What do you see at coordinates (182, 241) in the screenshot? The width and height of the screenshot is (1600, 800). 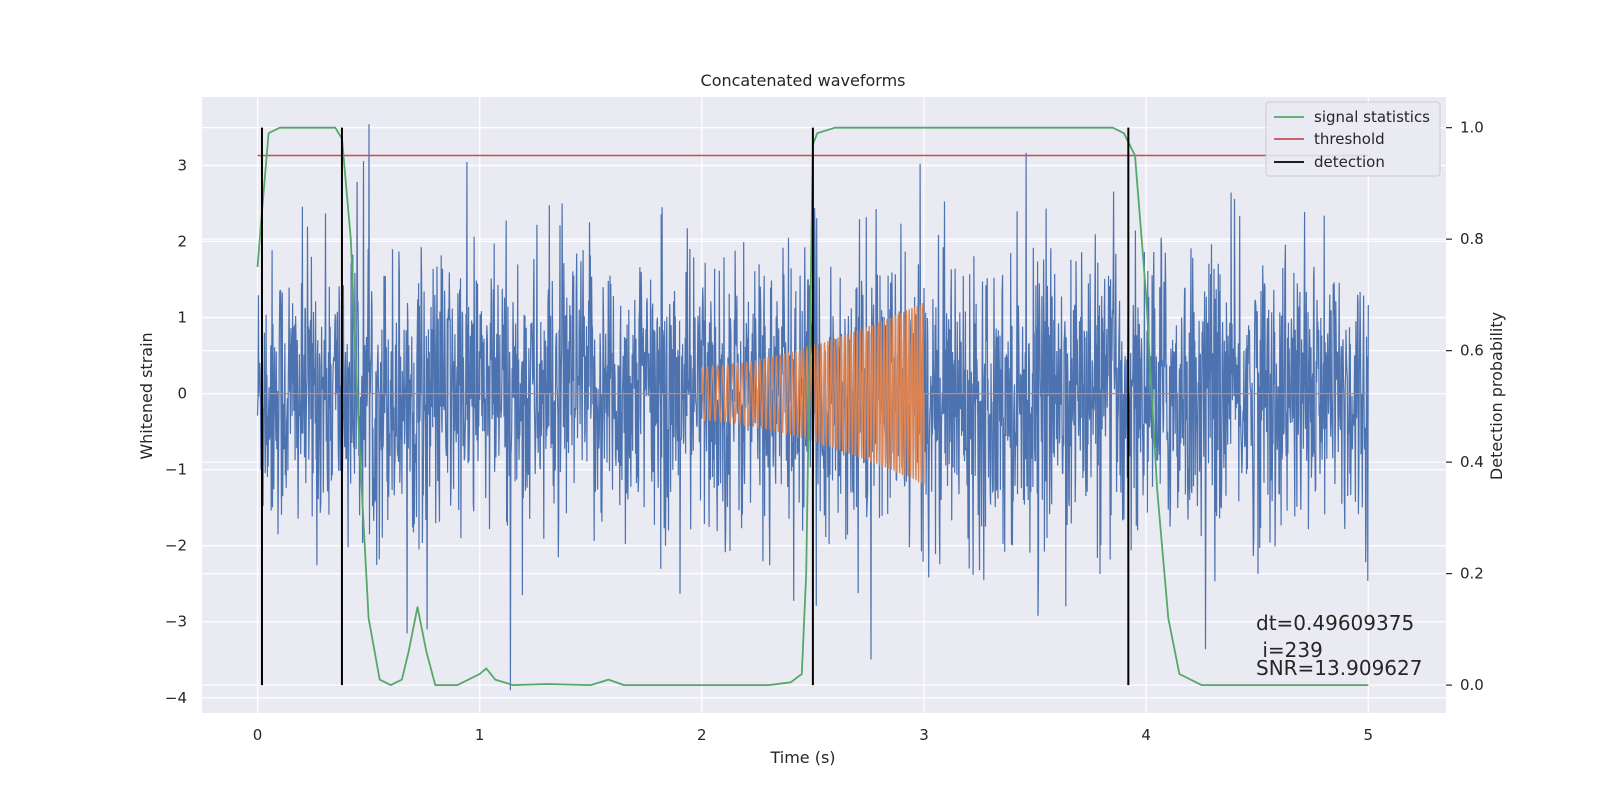 I see `y-tick-label: 2` at bounding box center [182, 241].